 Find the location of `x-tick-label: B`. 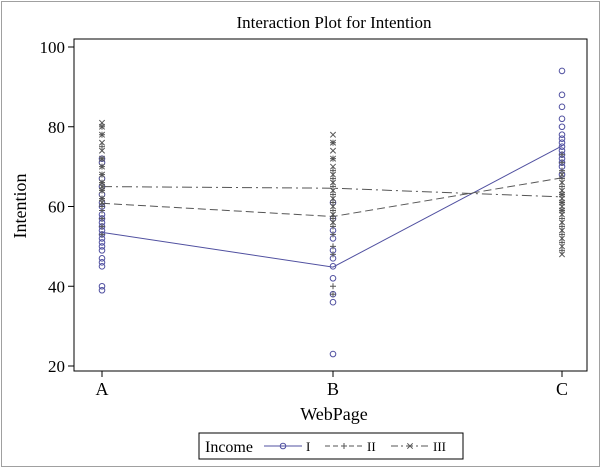

x-tick-label: B is located at coordinates (333, 389).